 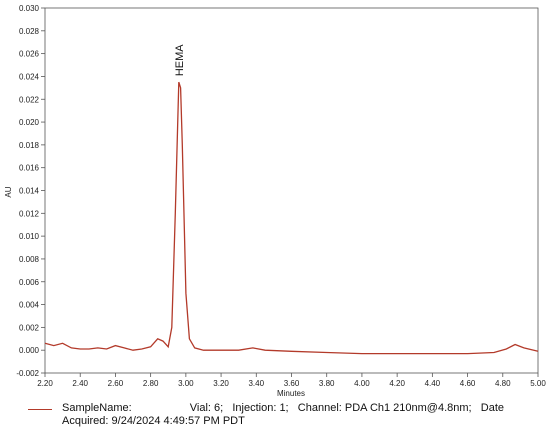 What do you see at coordinates (538, 383) in the screenshot?
I see `x-tick-label: 5.00` at bounding box center [538, 383].